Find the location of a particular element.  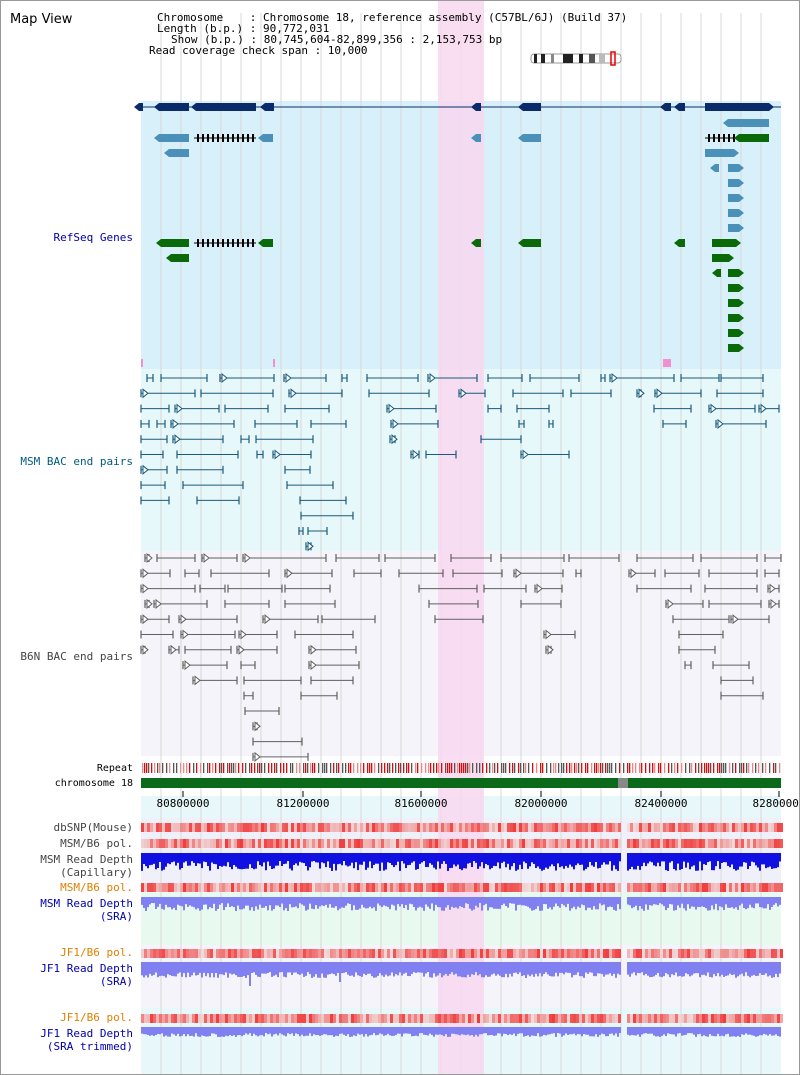

msm-bac-label: MSM BAC end pairs is located at coordinates (76, 461).